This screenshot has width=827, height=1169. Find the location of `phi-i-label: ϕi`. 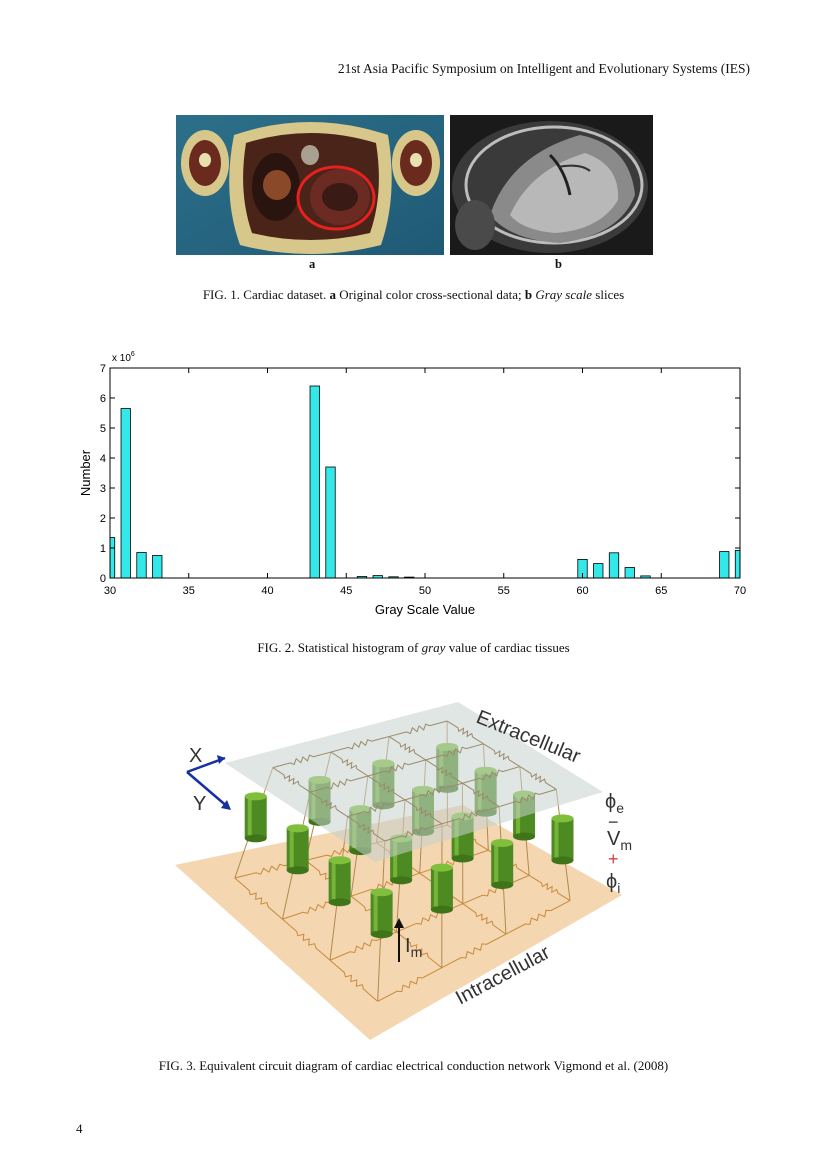

phi-i-label: ϕi is located at coordinates (613, 883).